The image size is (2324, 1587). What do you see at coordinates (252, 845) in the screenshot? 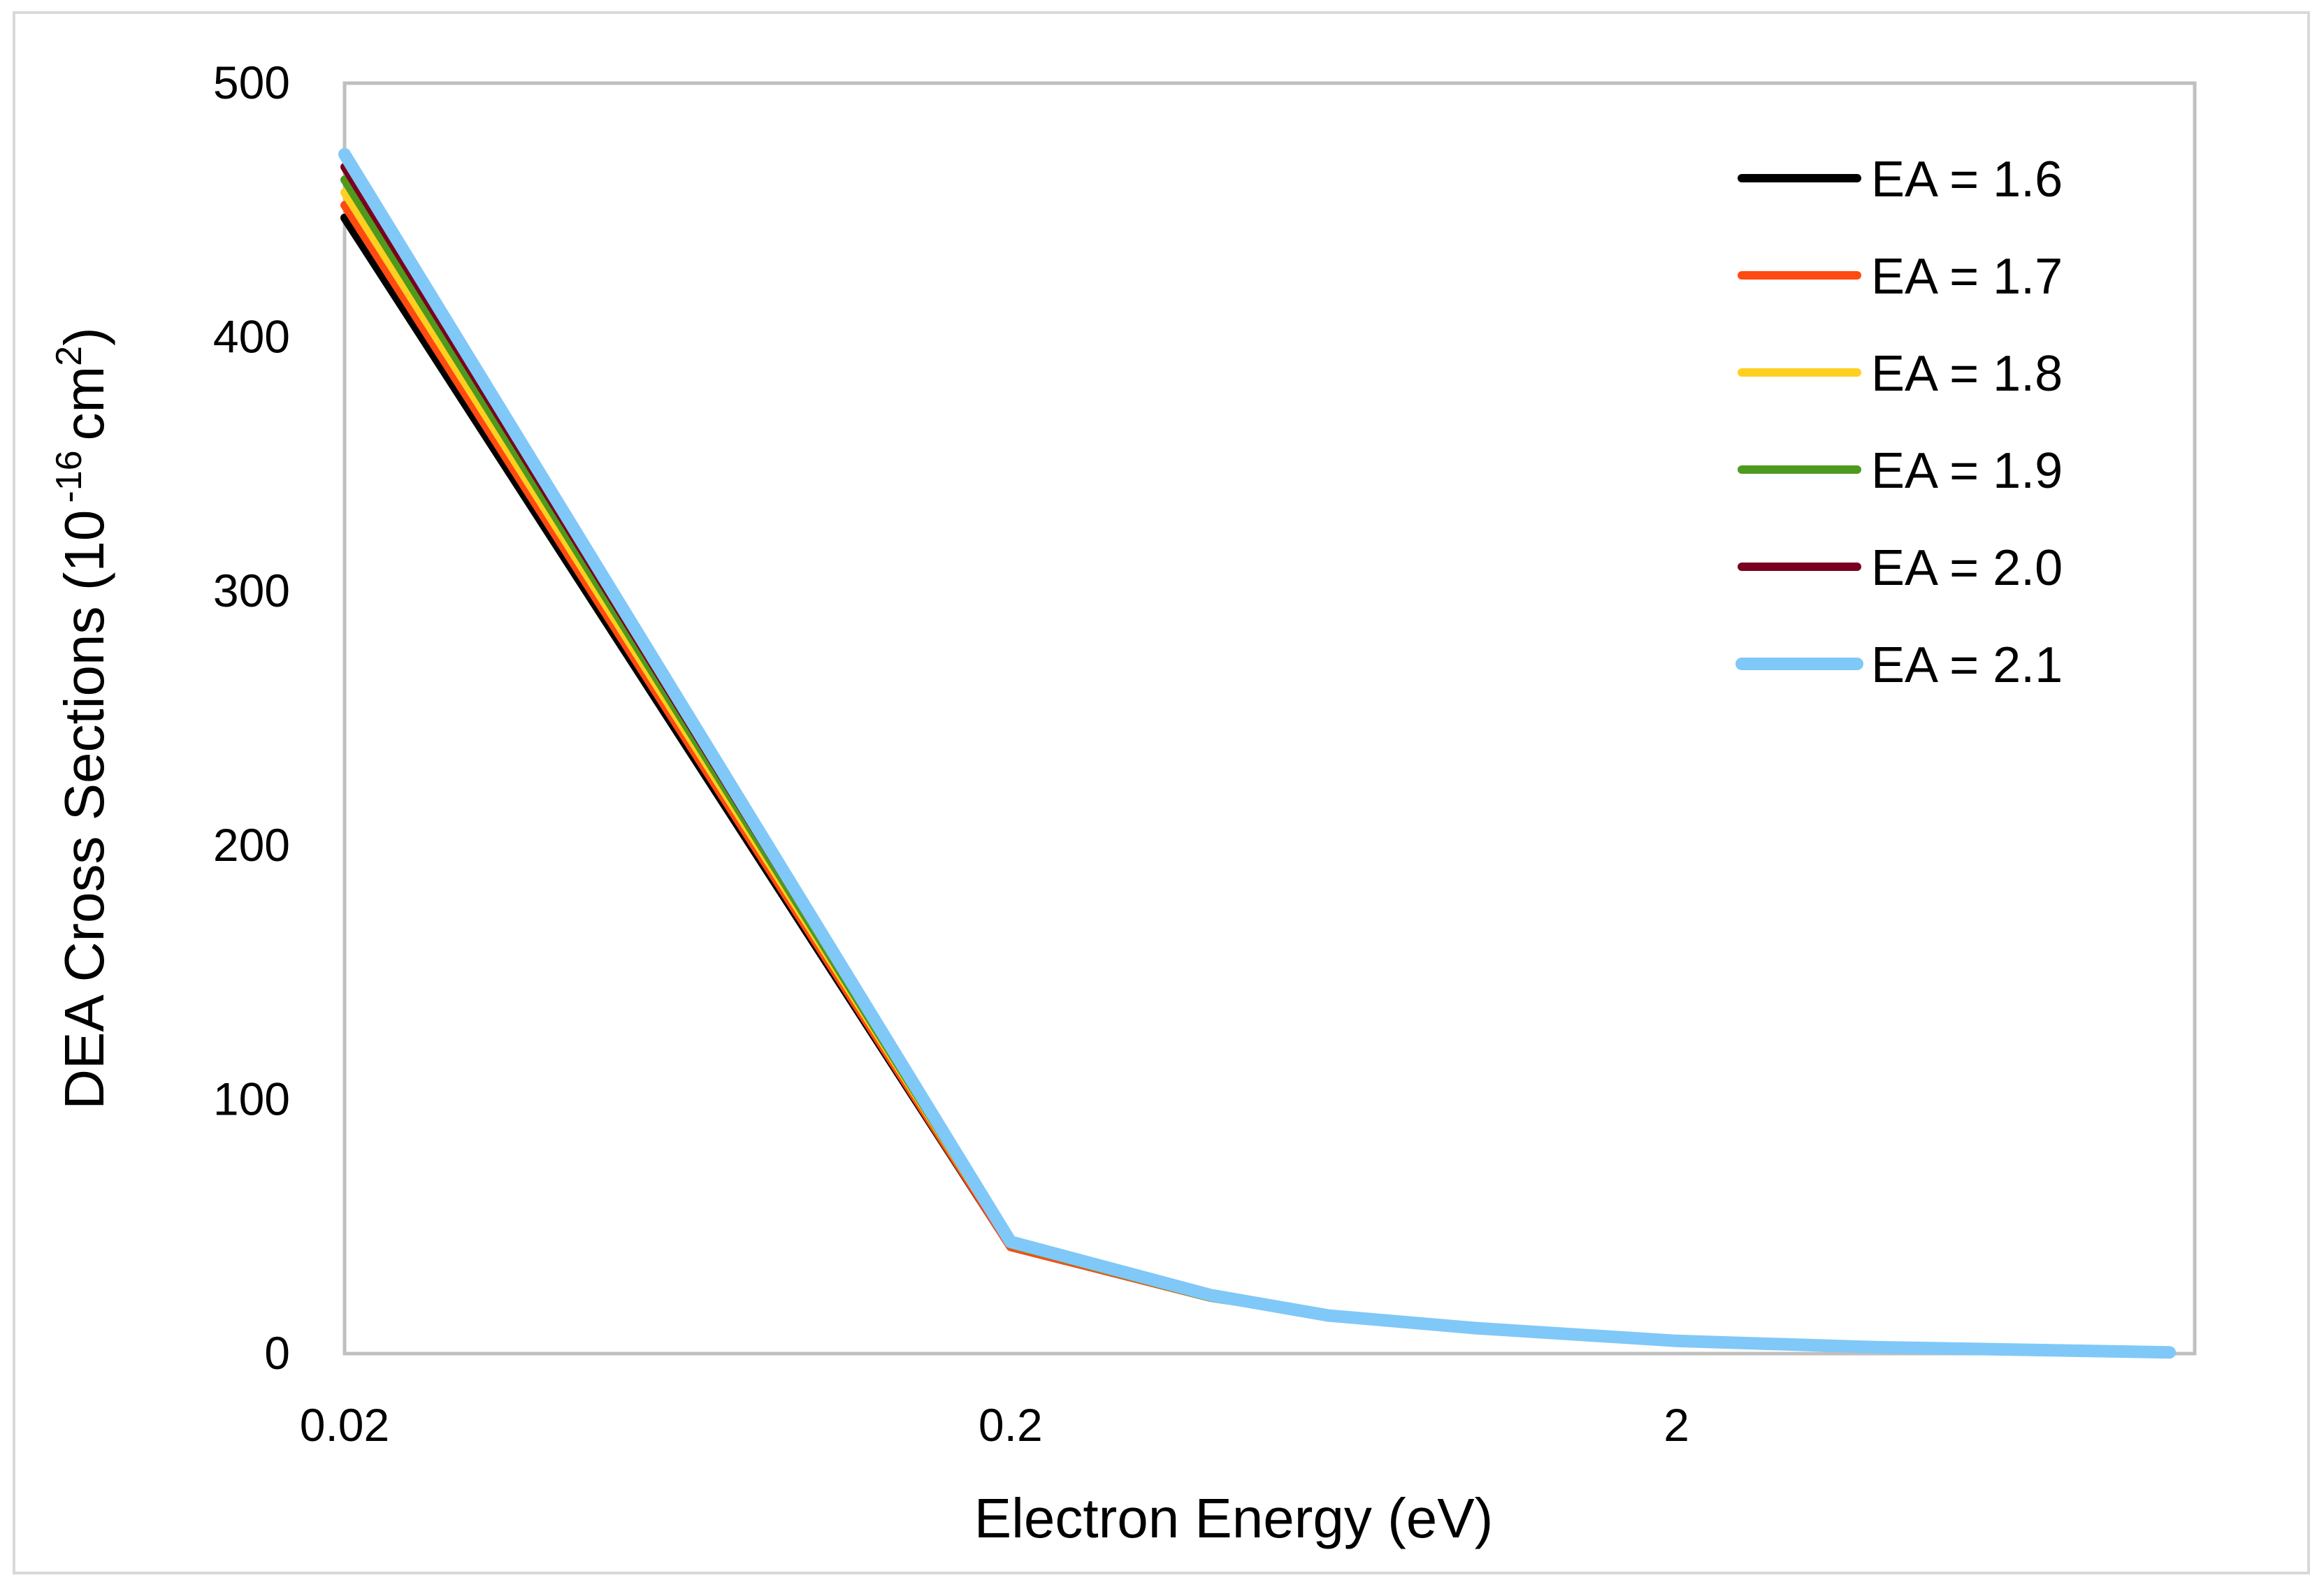
I see `y-tick-label-2: 200` at bounding box center [252, 845].